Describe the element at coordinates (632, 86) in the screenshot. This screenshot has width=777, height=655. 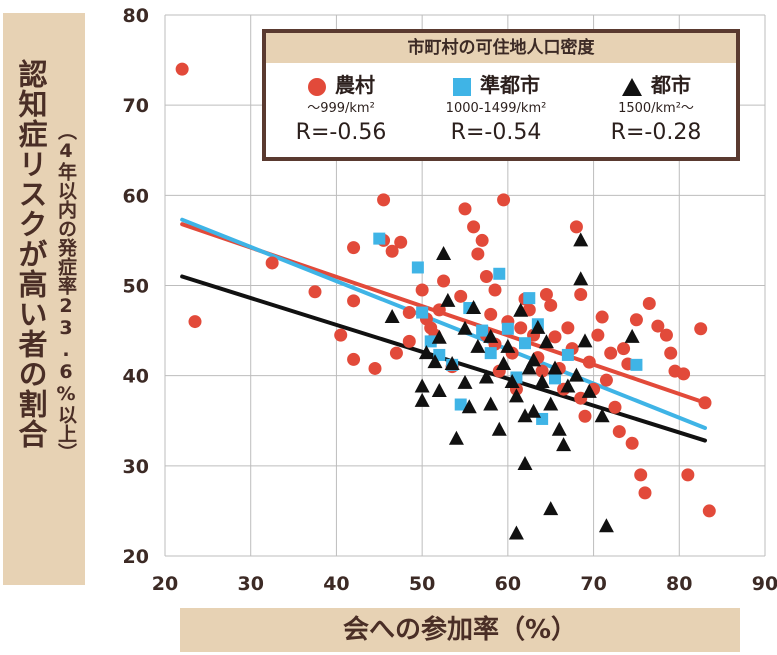
I see `triangle-marker-icon` at that location.